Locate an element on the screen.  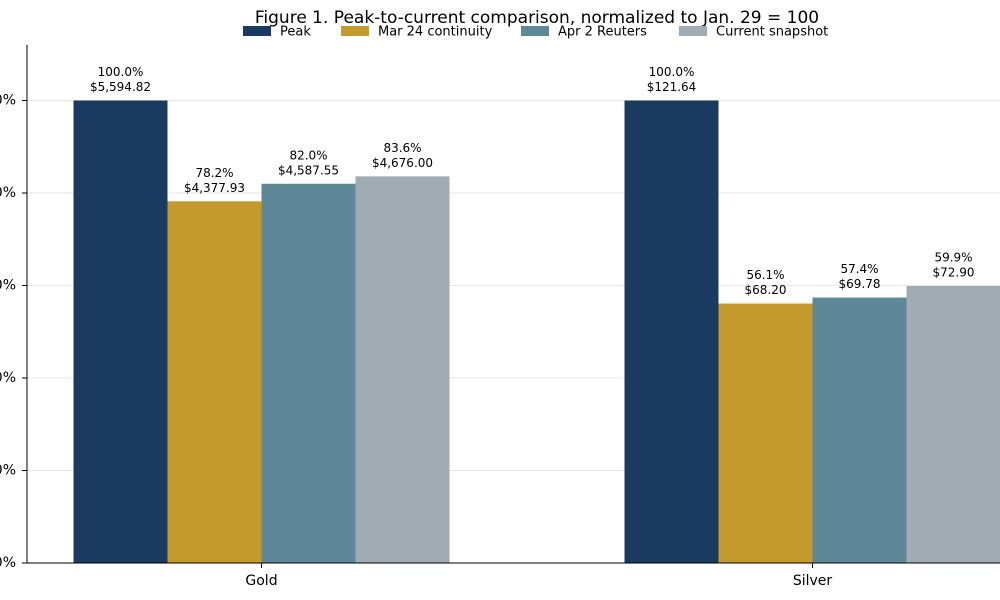
x-tick-label: Silver is located at coordinates (813, 581).